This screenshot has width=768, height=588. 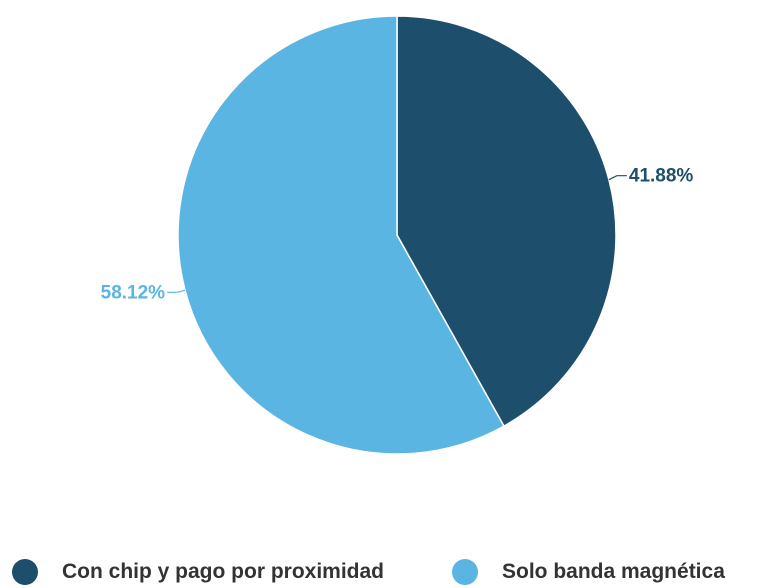 I want to click on leader-line-con-chip, so click(x=617, y=178).